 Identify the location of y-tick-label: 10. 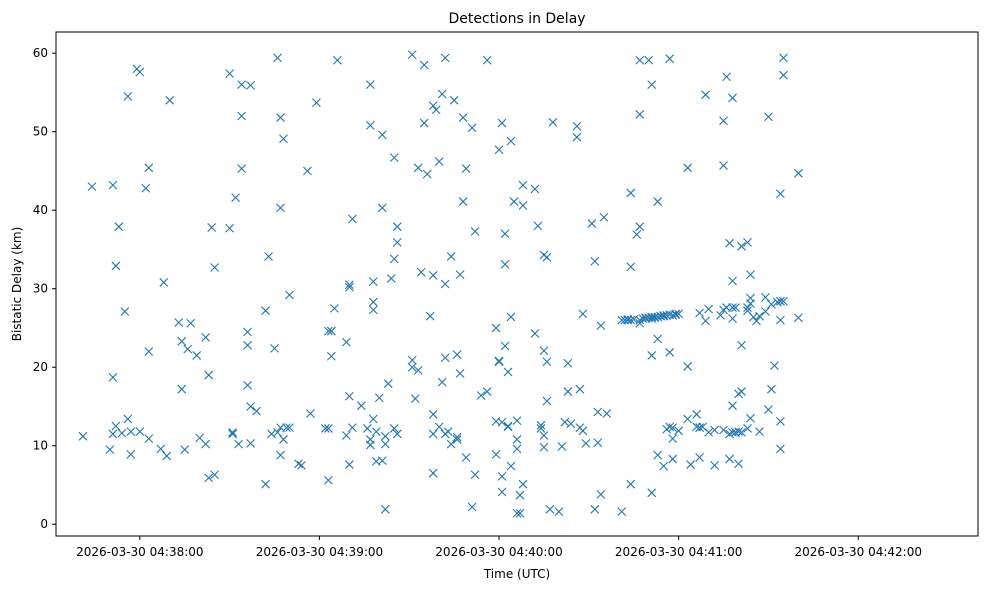
(40, 446).